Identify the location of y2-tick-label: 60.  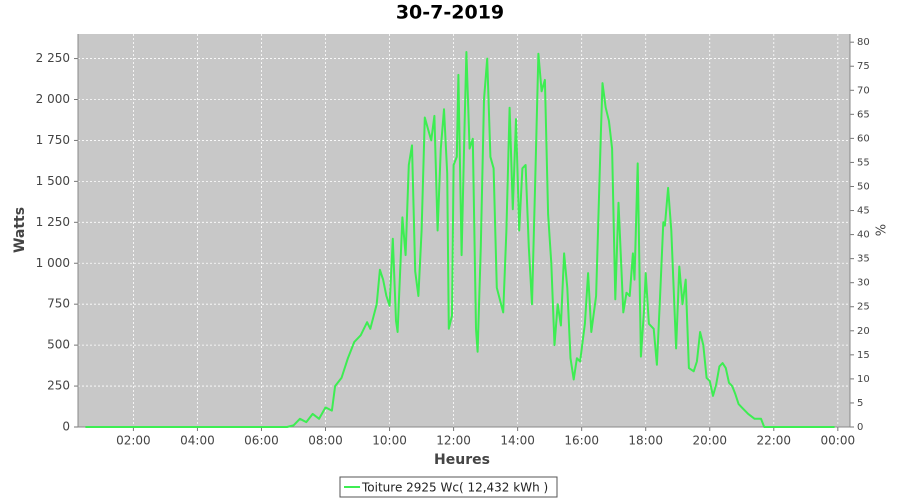
(863, 138).